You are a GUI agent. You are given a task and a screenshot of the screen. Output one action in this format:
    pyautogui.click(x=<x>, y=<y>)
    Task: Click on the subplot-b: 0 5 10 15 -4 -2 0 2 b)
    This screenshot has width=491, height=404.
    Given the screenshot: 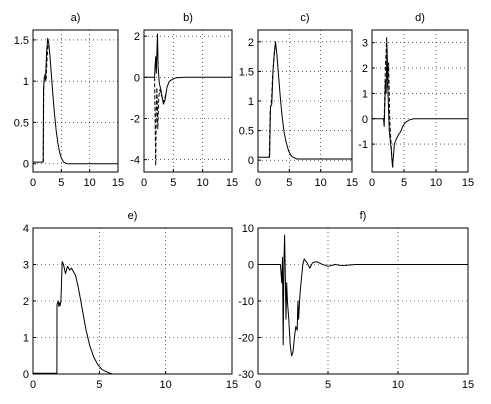 What is the action you would take?
    pyautogui.click(x=184, y=100)
    